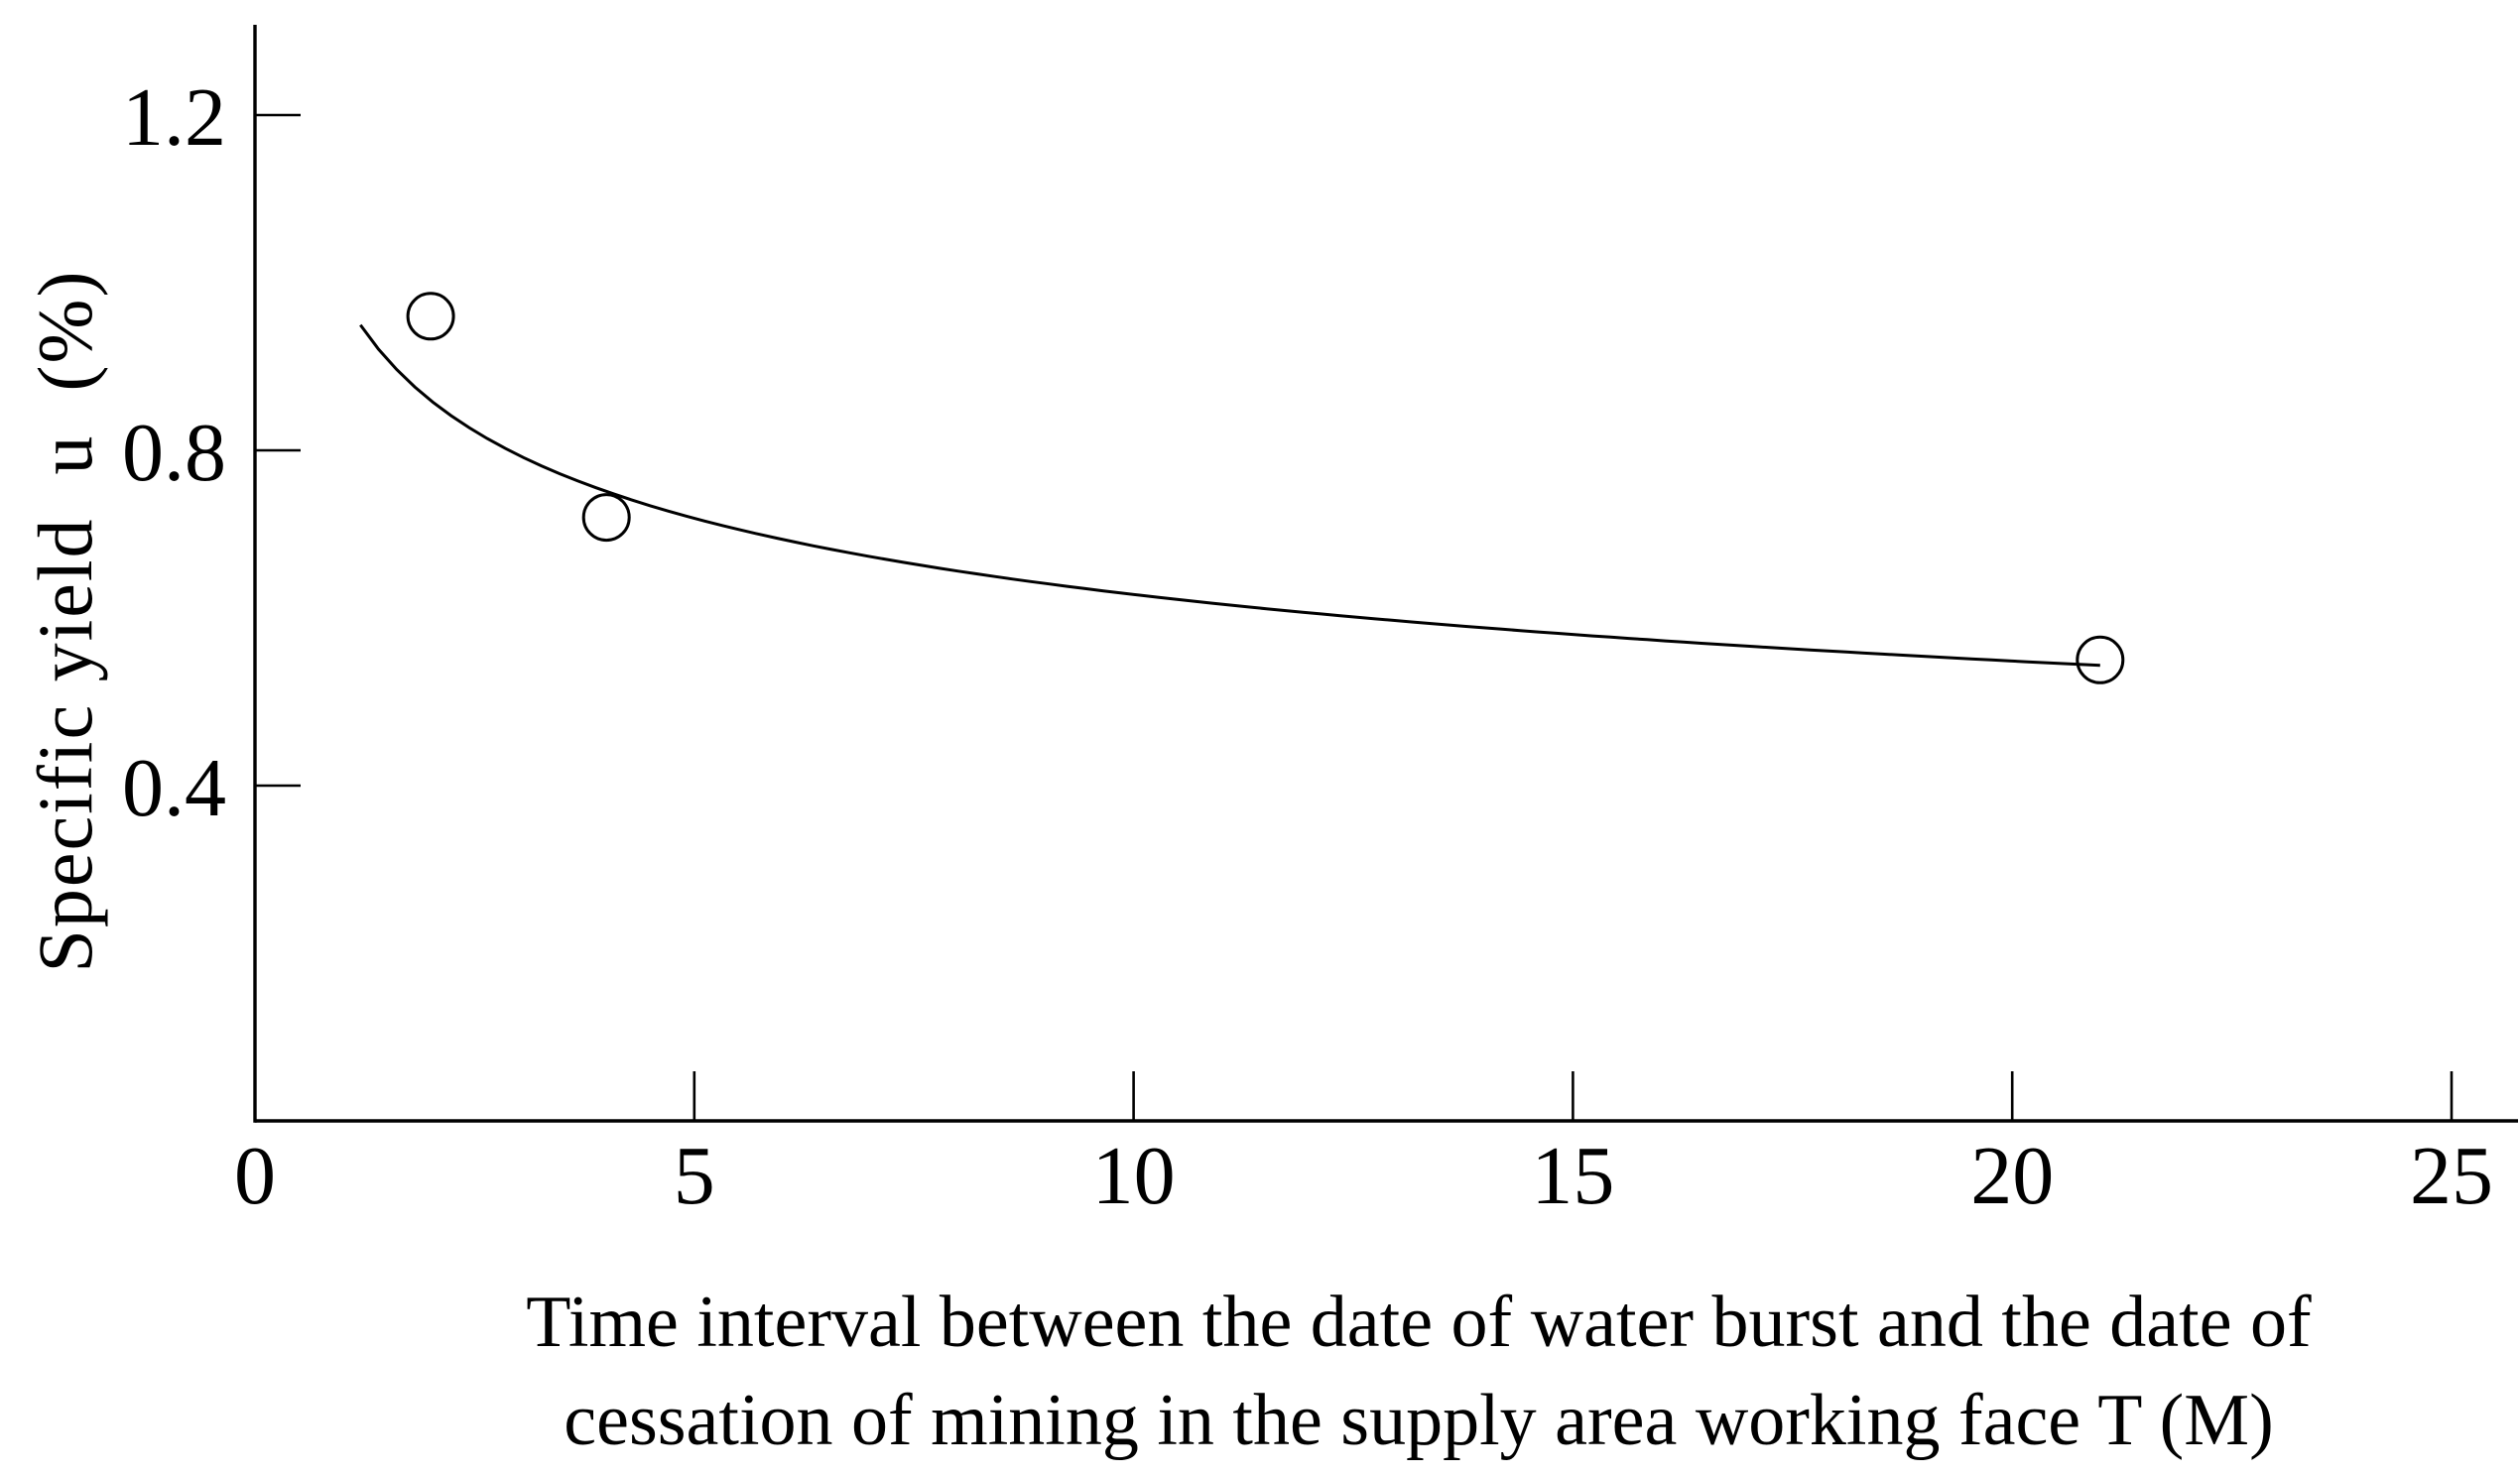 The image size is (2520, 1476). Describe the element at coordinates (65, 621) in the screenshot. I see `y-axis-title: Specific yield u (%)` at that location.